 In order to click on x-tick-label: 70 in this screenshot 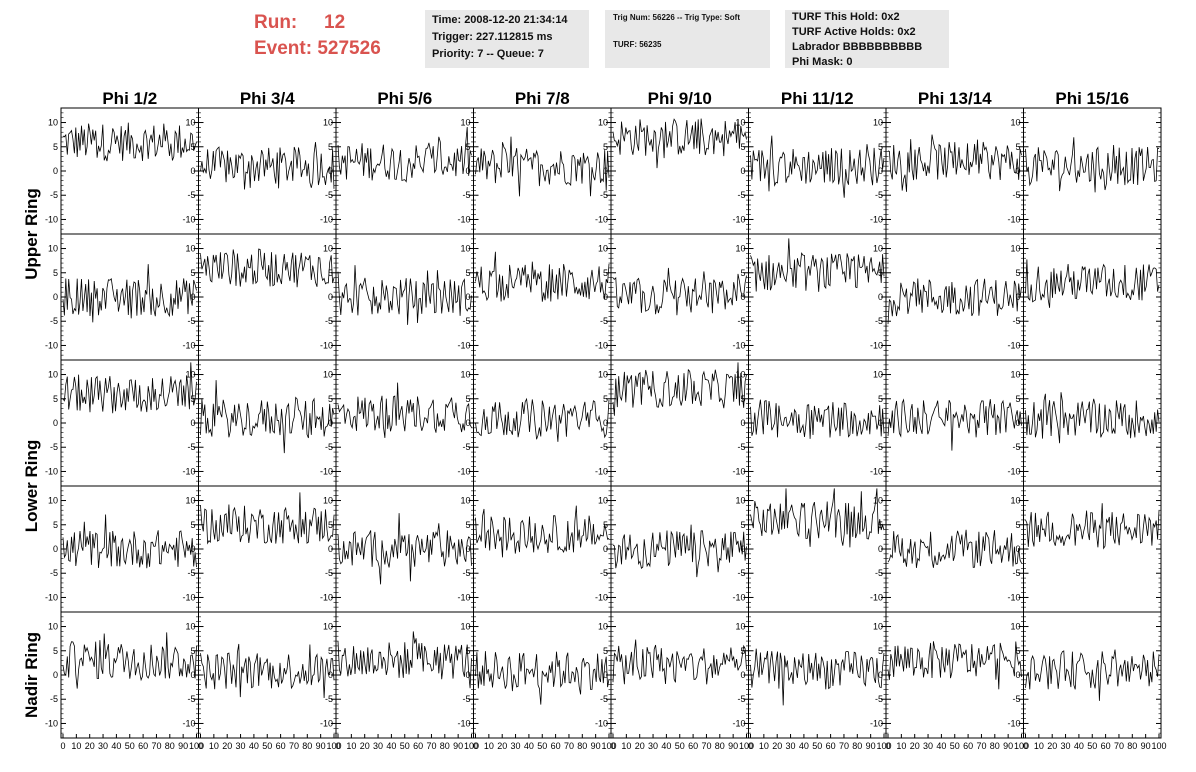, I will do `click(706, 746)`.